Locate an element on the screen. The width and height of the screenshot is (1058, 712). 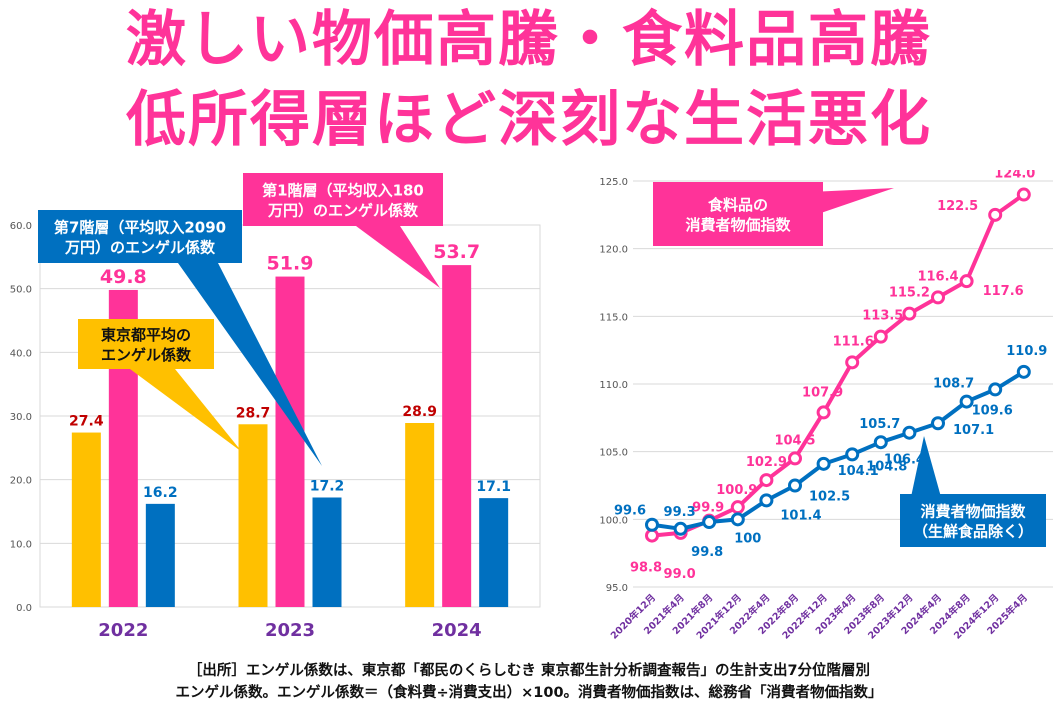
y-tick-label: 115.0 is located at coordinates (613, 317).